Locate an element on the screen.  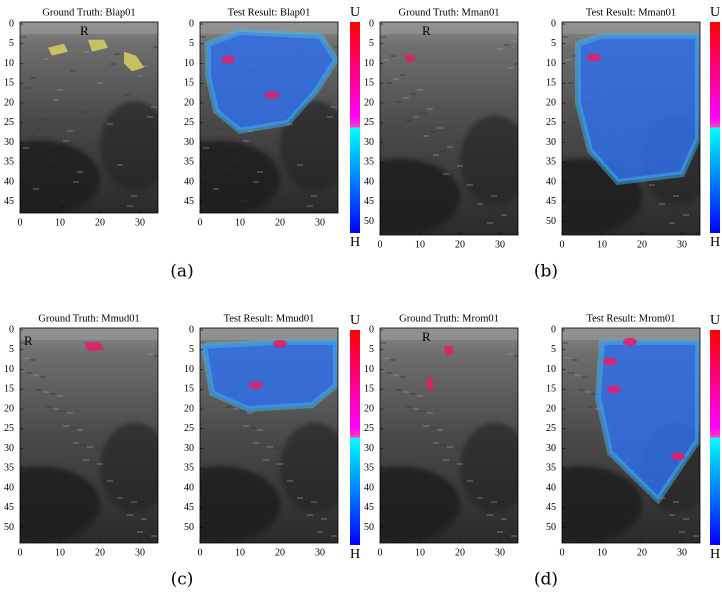
x-tick-label: 0 is located at coordinates (200, 222).